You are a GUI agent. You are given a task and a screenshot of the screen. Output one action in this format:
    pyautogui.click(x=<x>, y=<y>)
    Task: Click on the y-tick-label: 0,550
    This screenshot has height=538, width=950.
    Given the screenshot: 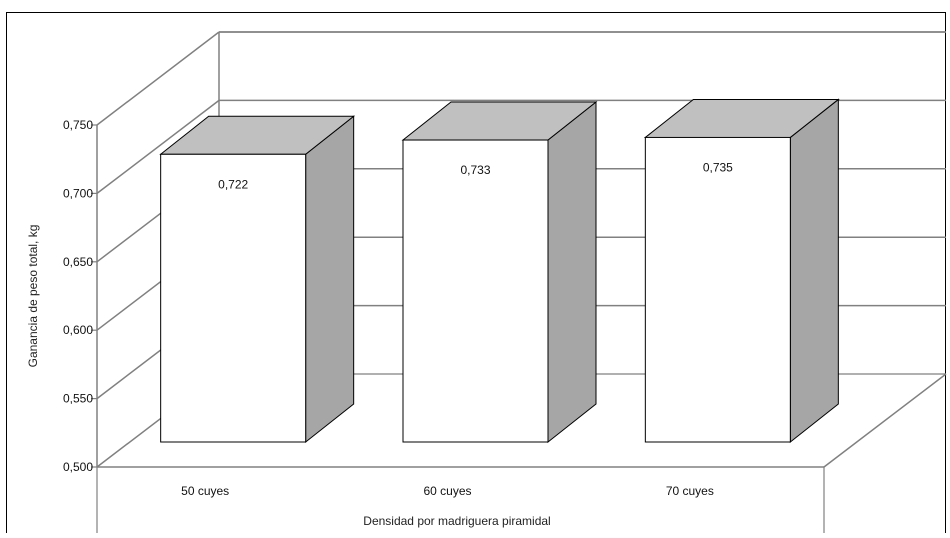 What is the action you would take?
    pyautogui.click(x=78, y=399)
    